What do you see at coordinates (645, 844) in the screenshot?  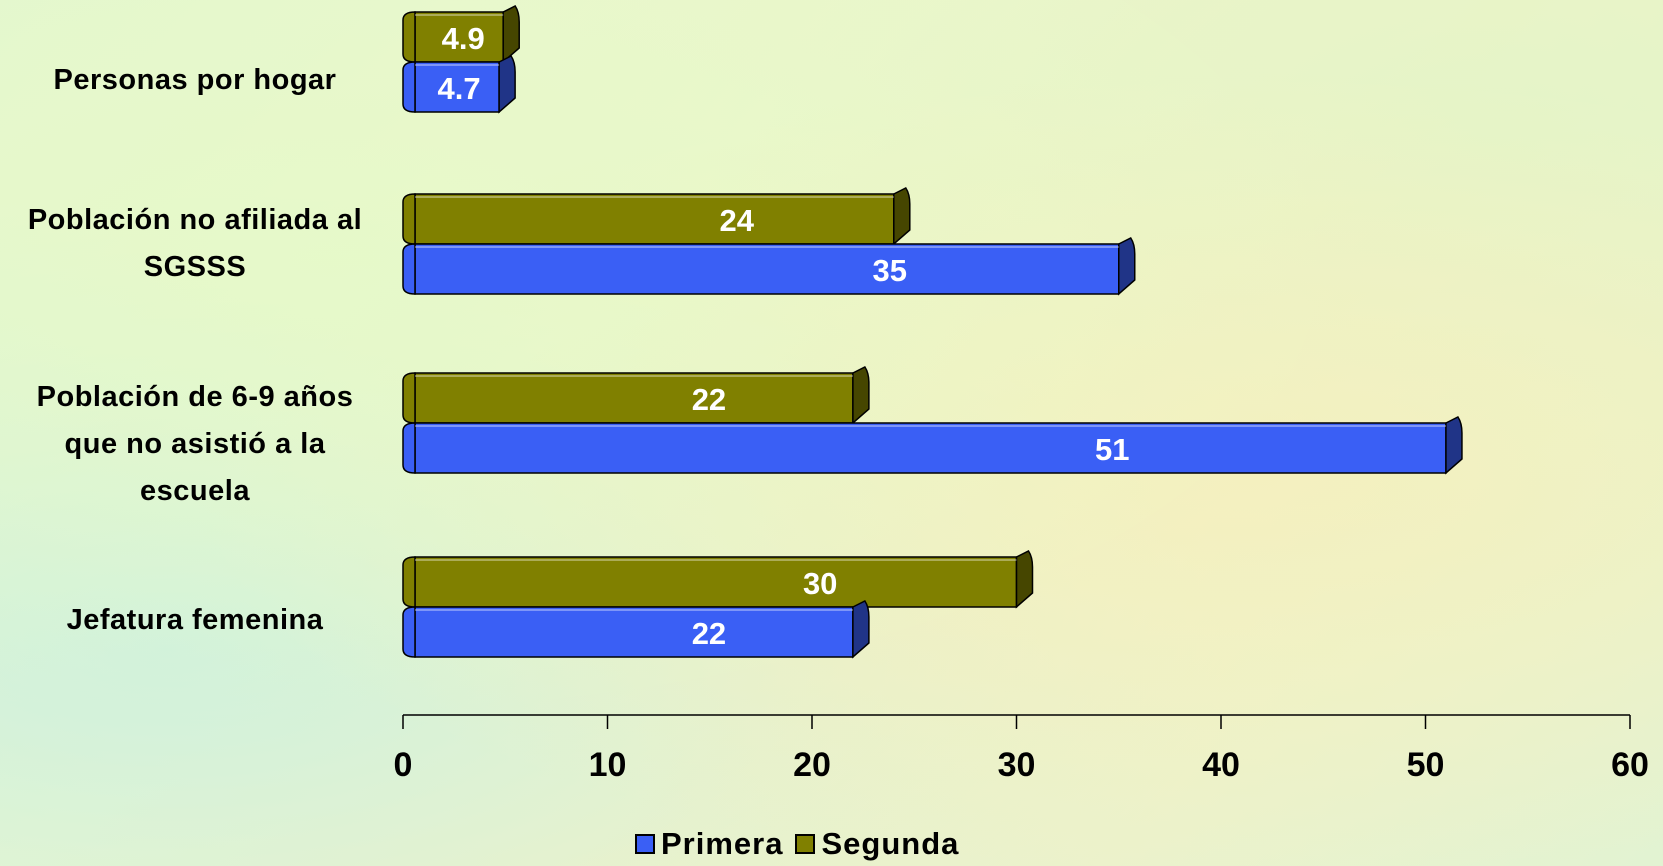 I see `legend-swatch-primera` at bounding box center [645, 844].